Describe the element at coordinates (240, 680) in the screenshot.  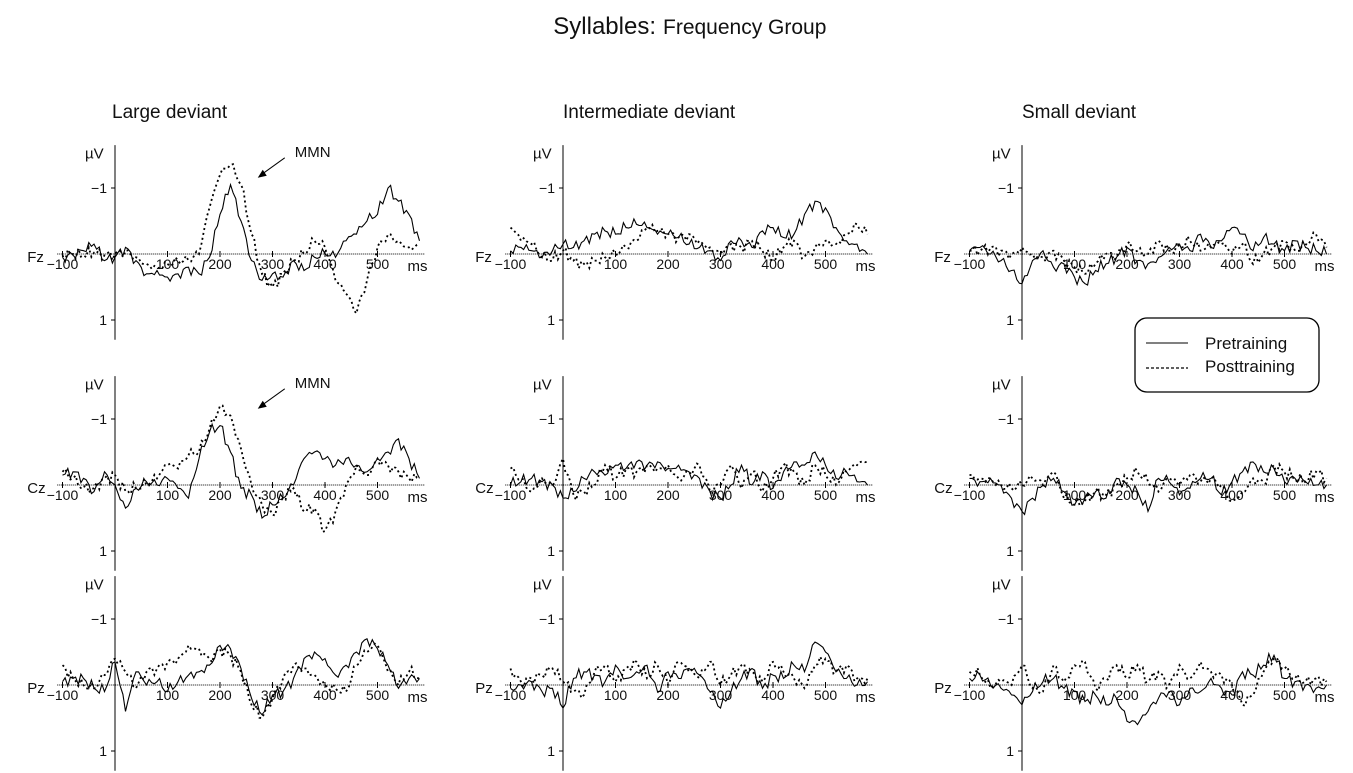
I see `series-line-posttraining-large-deviant-pz` at that location.